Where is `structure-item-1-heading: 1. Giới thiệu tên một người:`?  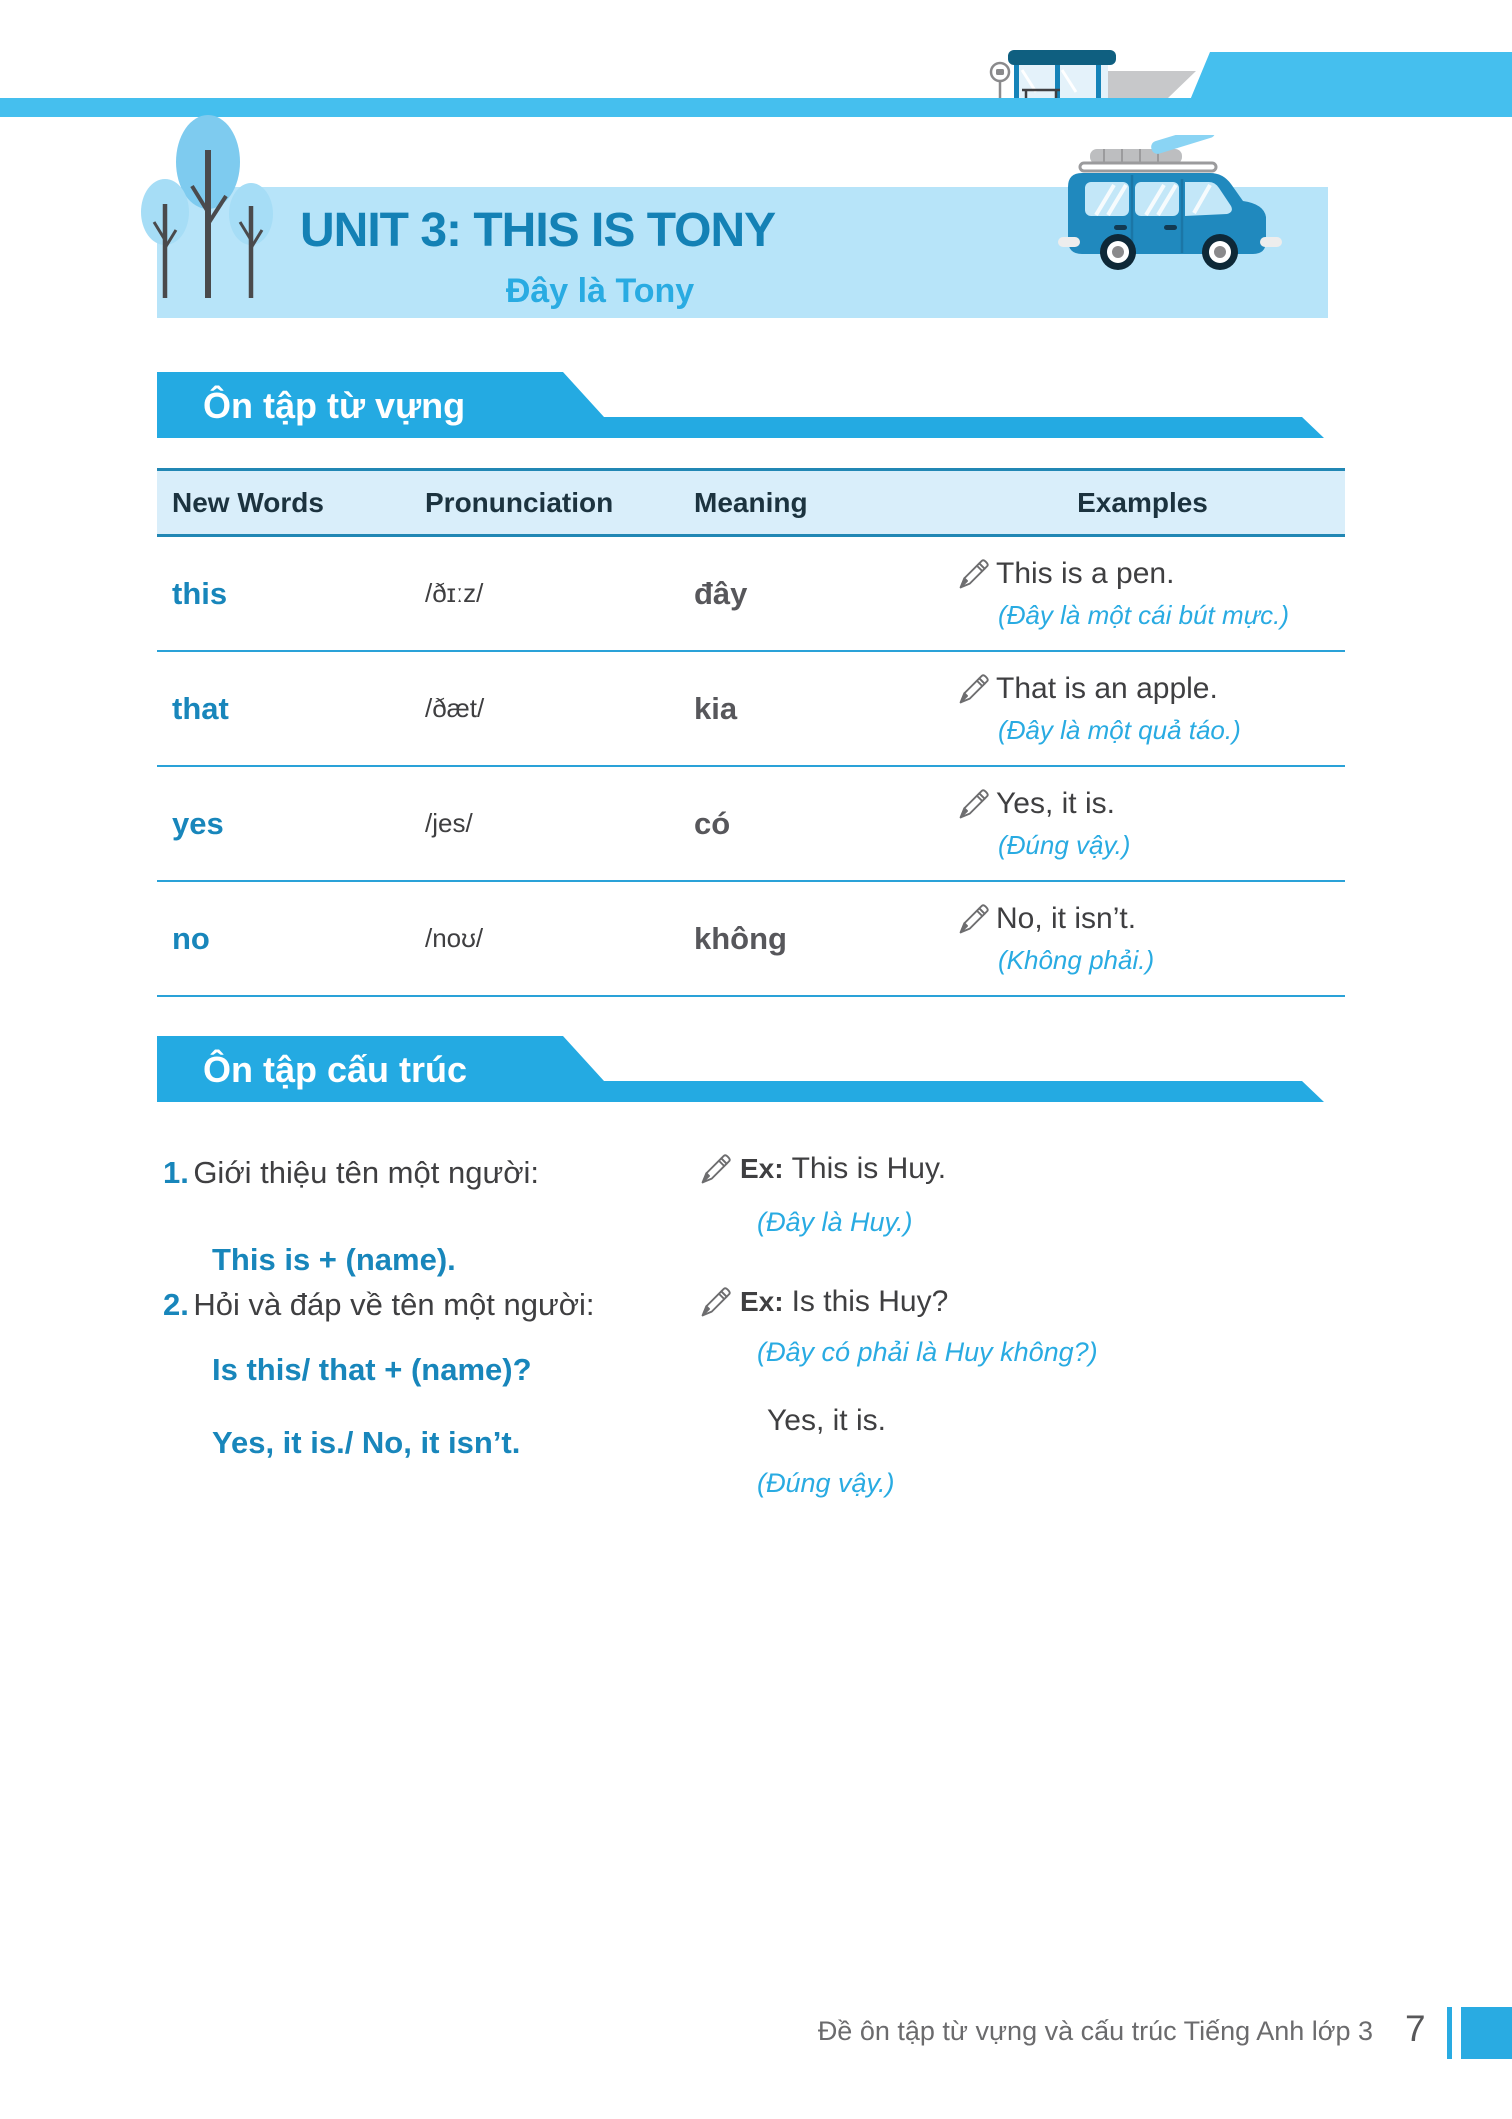 structure-item-1-heading: 1. Giới thiệu tên một người: is located at coordinates (351, 1173).